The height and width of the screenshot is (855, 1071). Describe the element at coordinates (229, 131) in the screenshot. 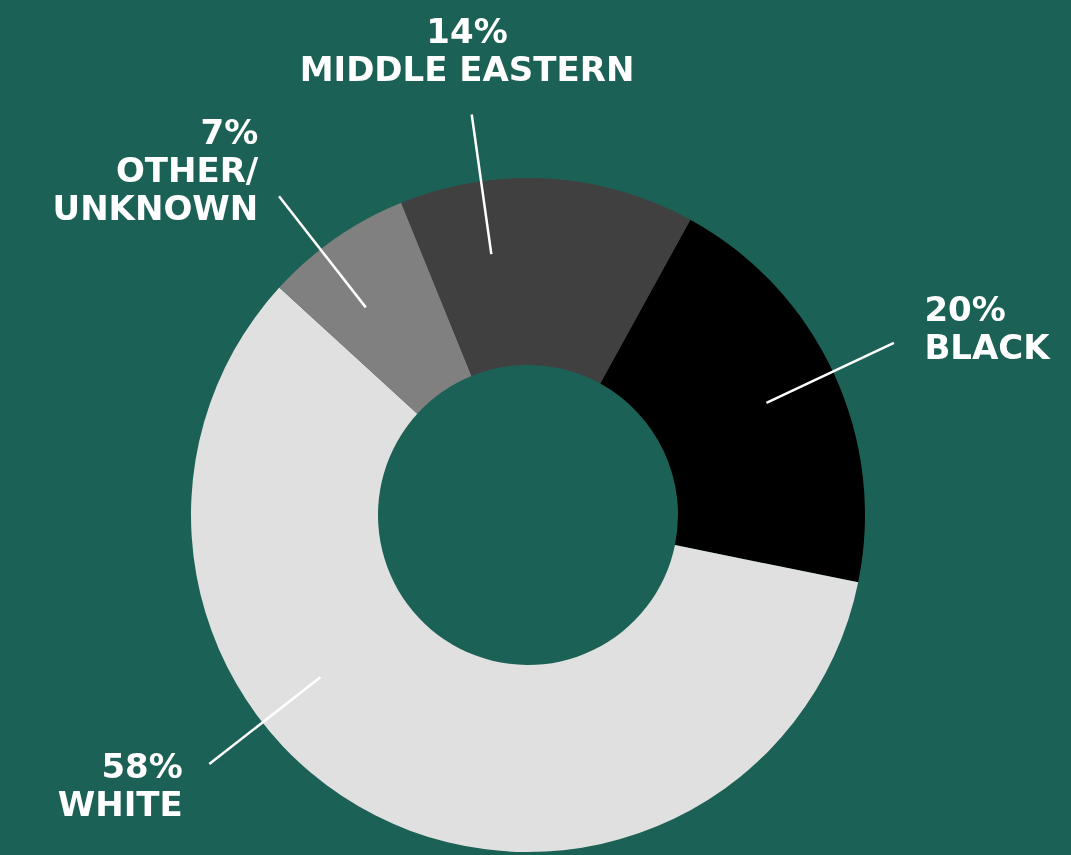

I see `data-label: 7%` at that location.